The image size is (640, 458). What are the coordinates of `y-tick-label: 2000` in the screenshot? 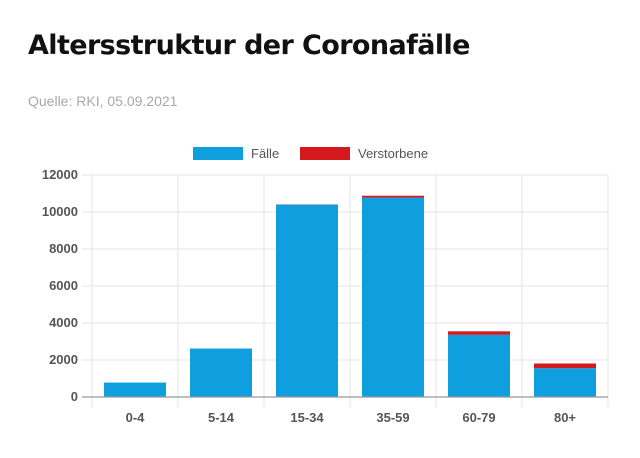 It's located at (63, 359).